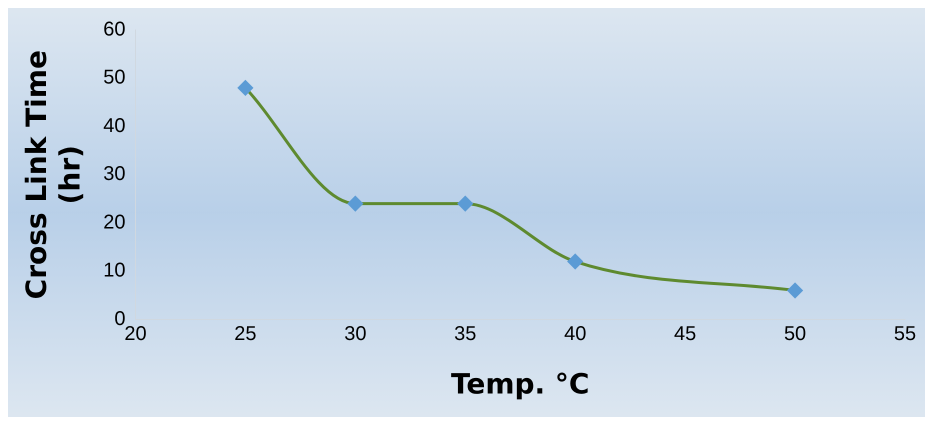 This screenshot has height=425, width=933. Describe the element at coordinates (135, 333) in the screenshot. I see `x-tick-label: 20` at that location.